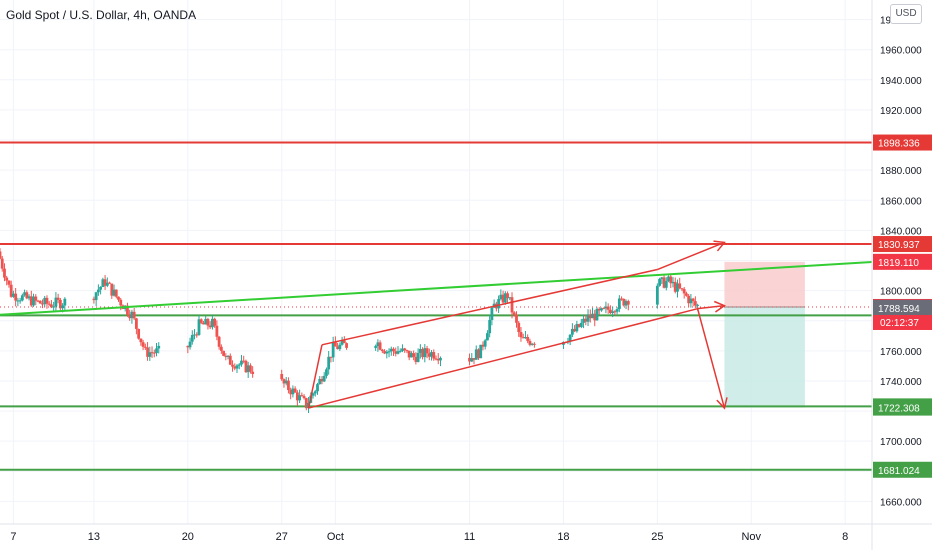 The image size is (932, 555). I want to click on currency-button: USD, so click(906, 14).